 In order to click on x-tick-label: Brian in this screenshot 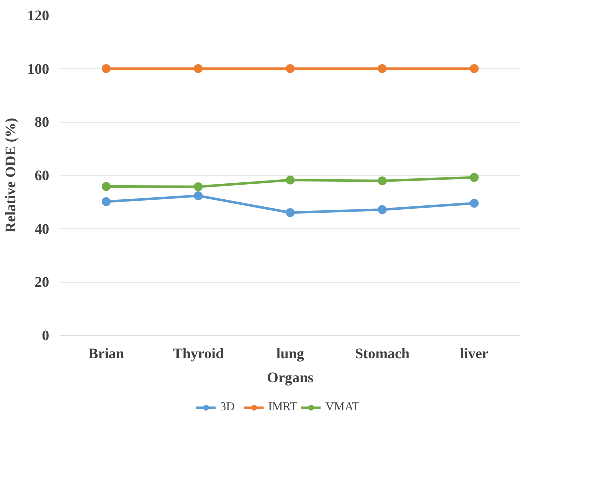, I will do `click(106, 354)`.